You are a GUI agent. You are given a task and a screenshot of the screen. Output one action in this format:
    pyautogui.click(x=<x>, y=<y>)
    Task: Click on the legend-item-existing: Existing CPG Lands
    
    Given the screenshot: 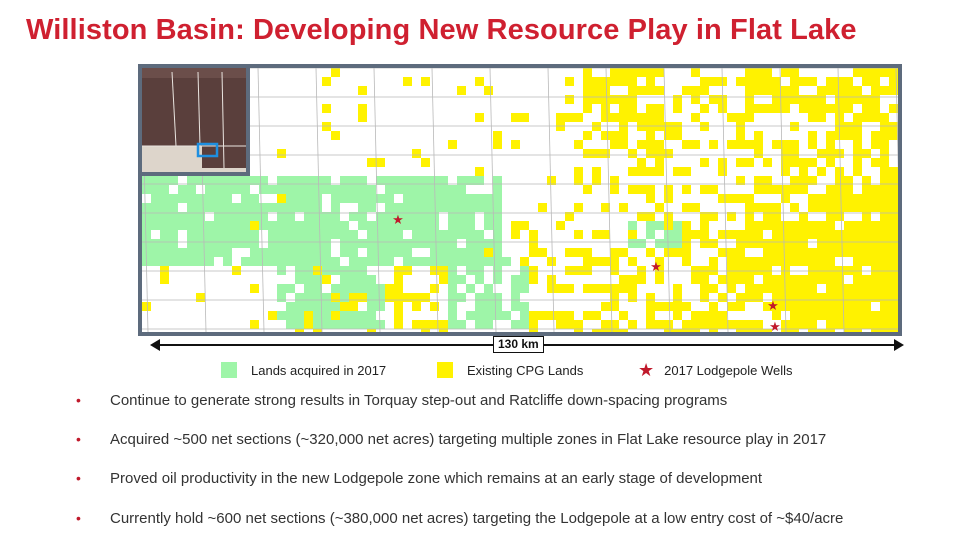 What is the action you would take?
    pyautogui.click(x=510, y=370)
    